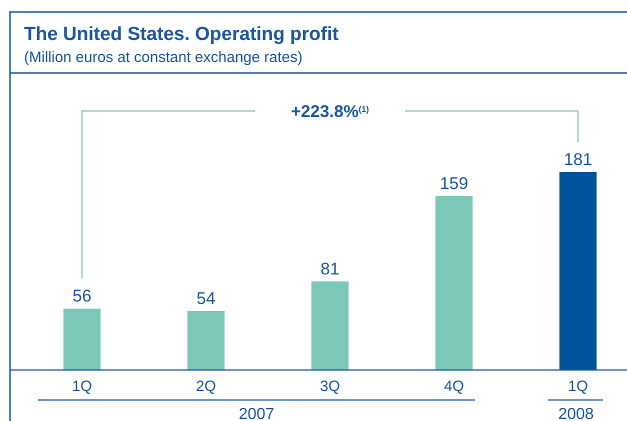 The image size is (627, 421). I want to click on text: 2008, so click(576, 413).